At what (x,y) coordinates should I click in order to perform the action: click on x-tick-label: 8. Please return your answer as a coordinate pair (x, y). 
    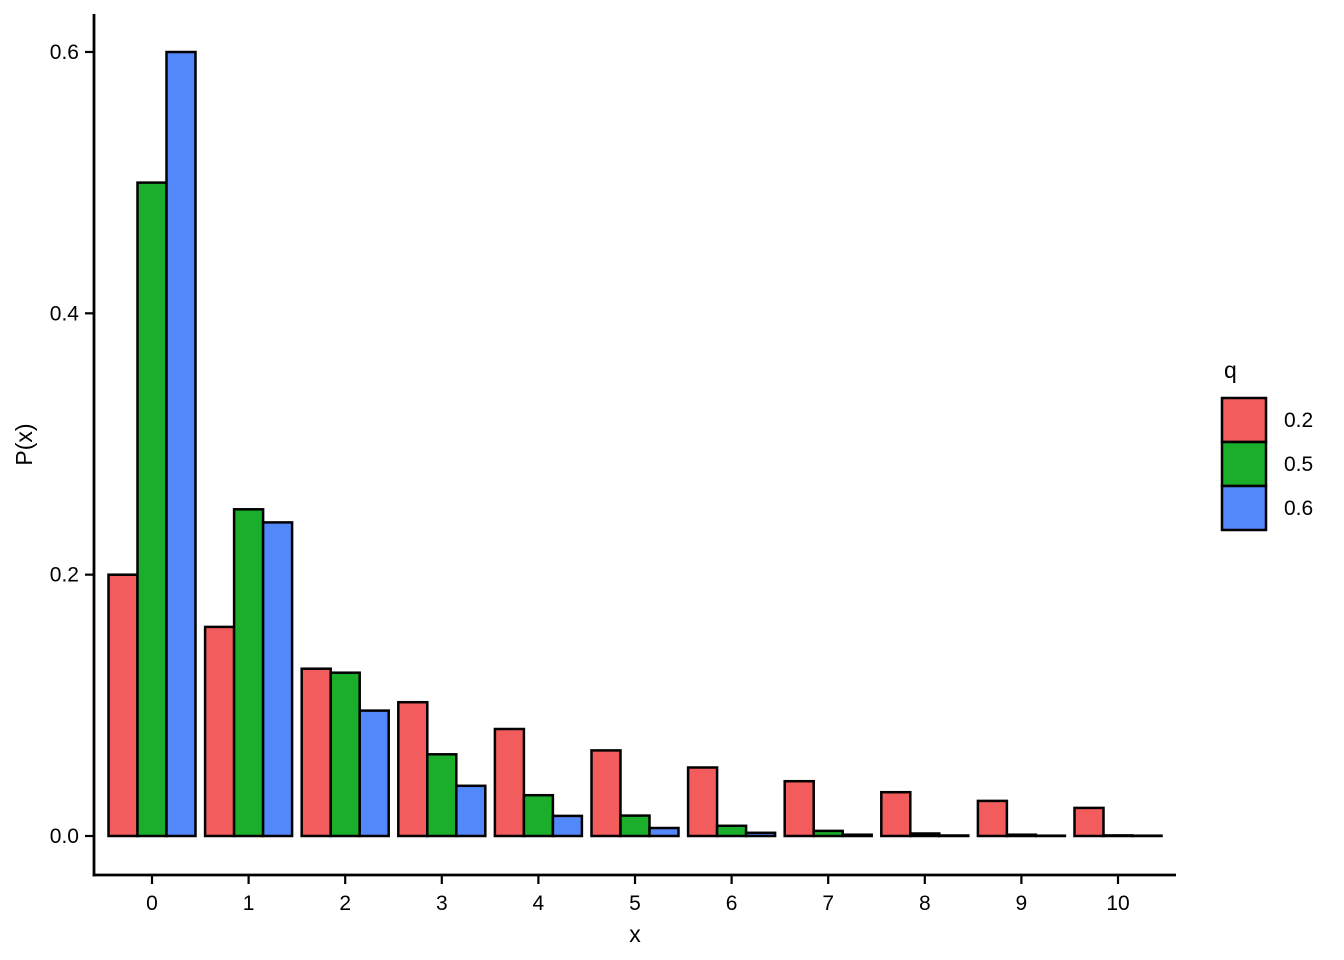
    Looking at the image, I should click on (925, 903).